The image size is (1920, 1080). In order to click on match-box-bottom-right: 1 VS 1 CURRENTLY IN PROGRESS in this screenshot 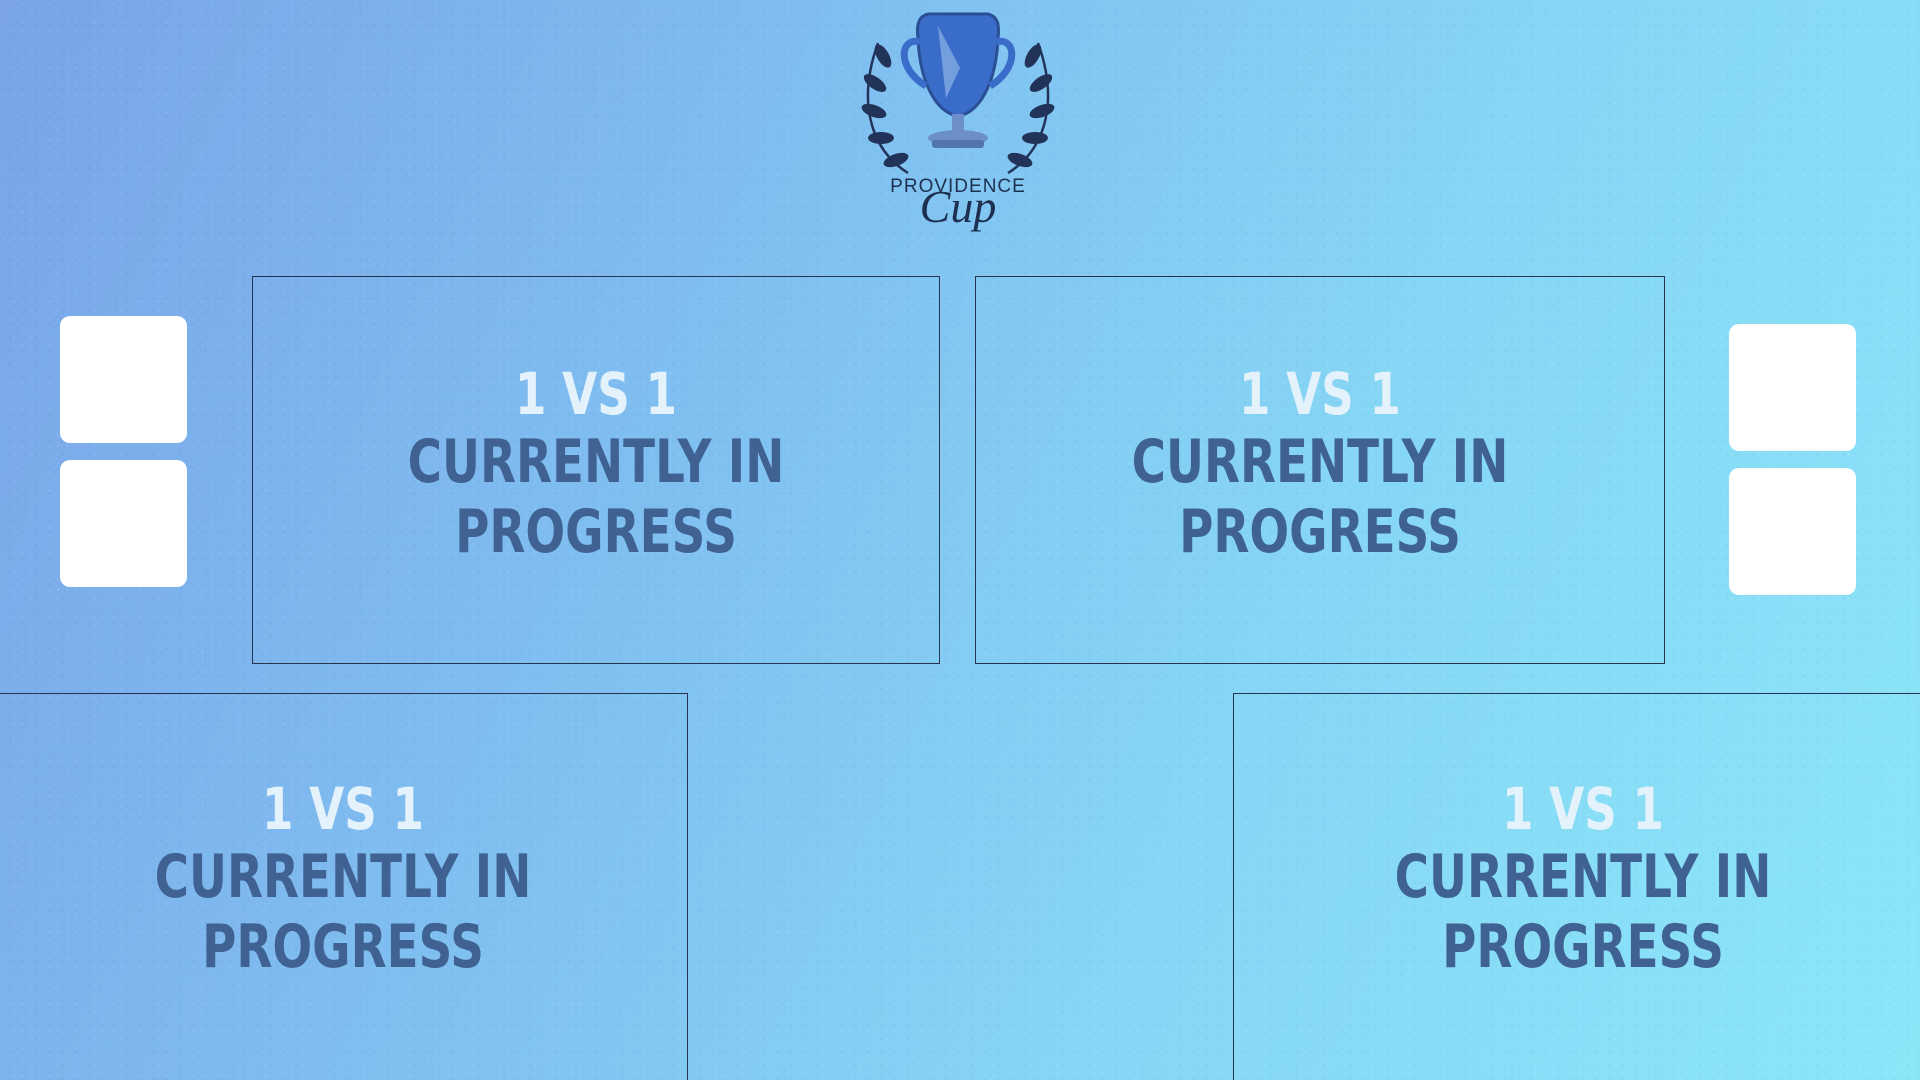, I will do `click(1576, 886)`.